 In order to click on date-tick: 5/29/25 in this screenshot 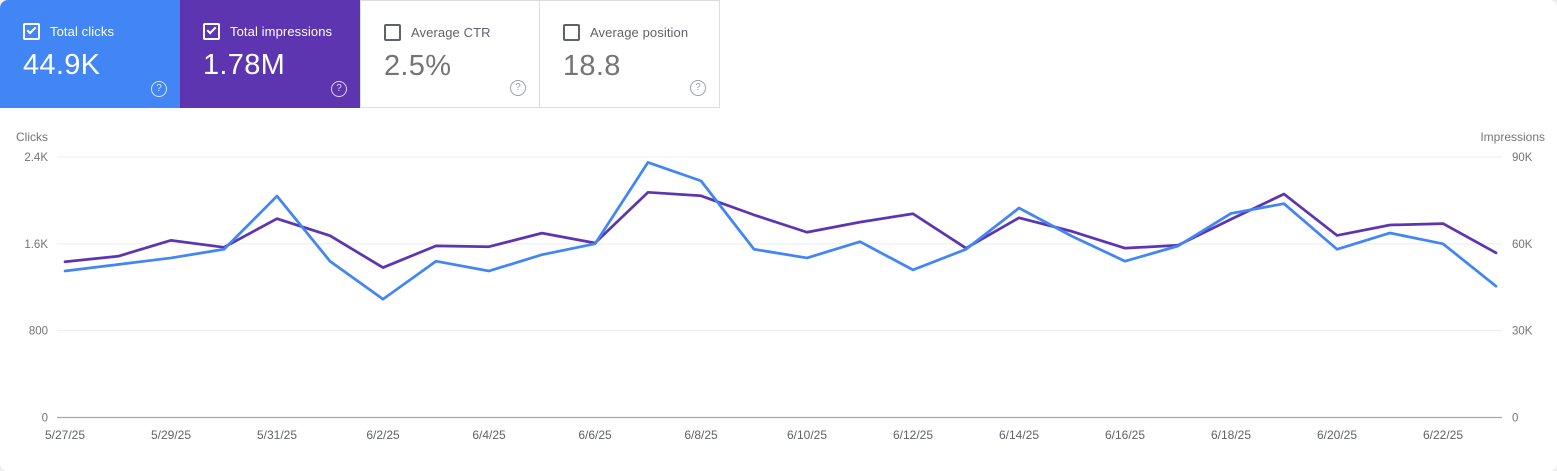, I will do `click(171, 435)`.